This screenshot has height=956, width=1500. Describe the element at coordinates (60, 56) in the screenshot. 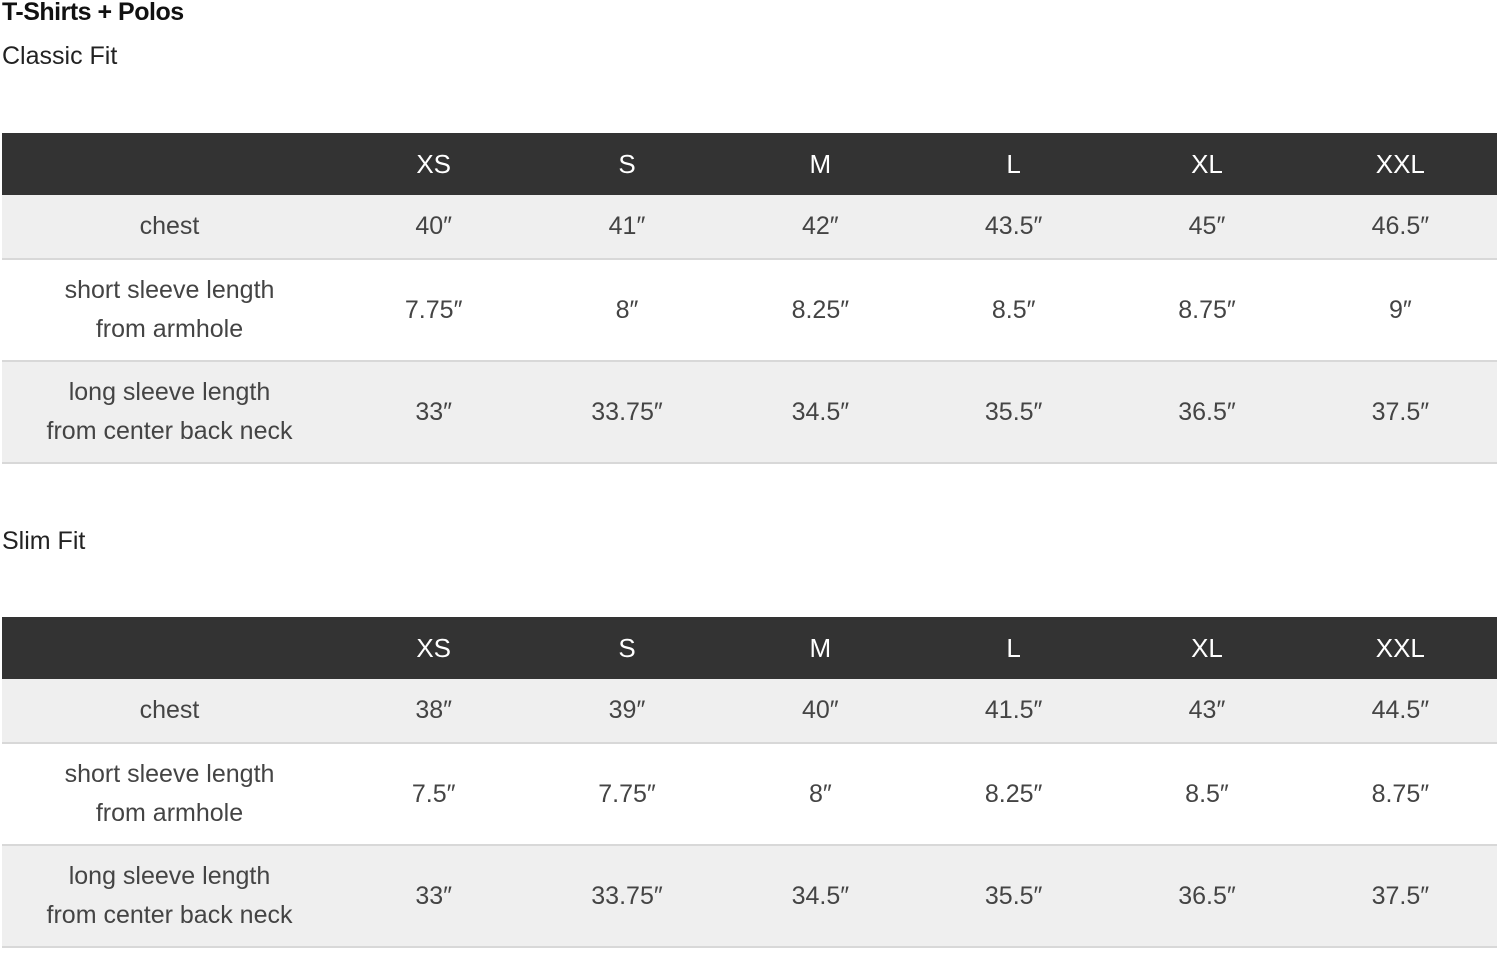

I see `classic-fit-heading: Classic Fit` at that location.